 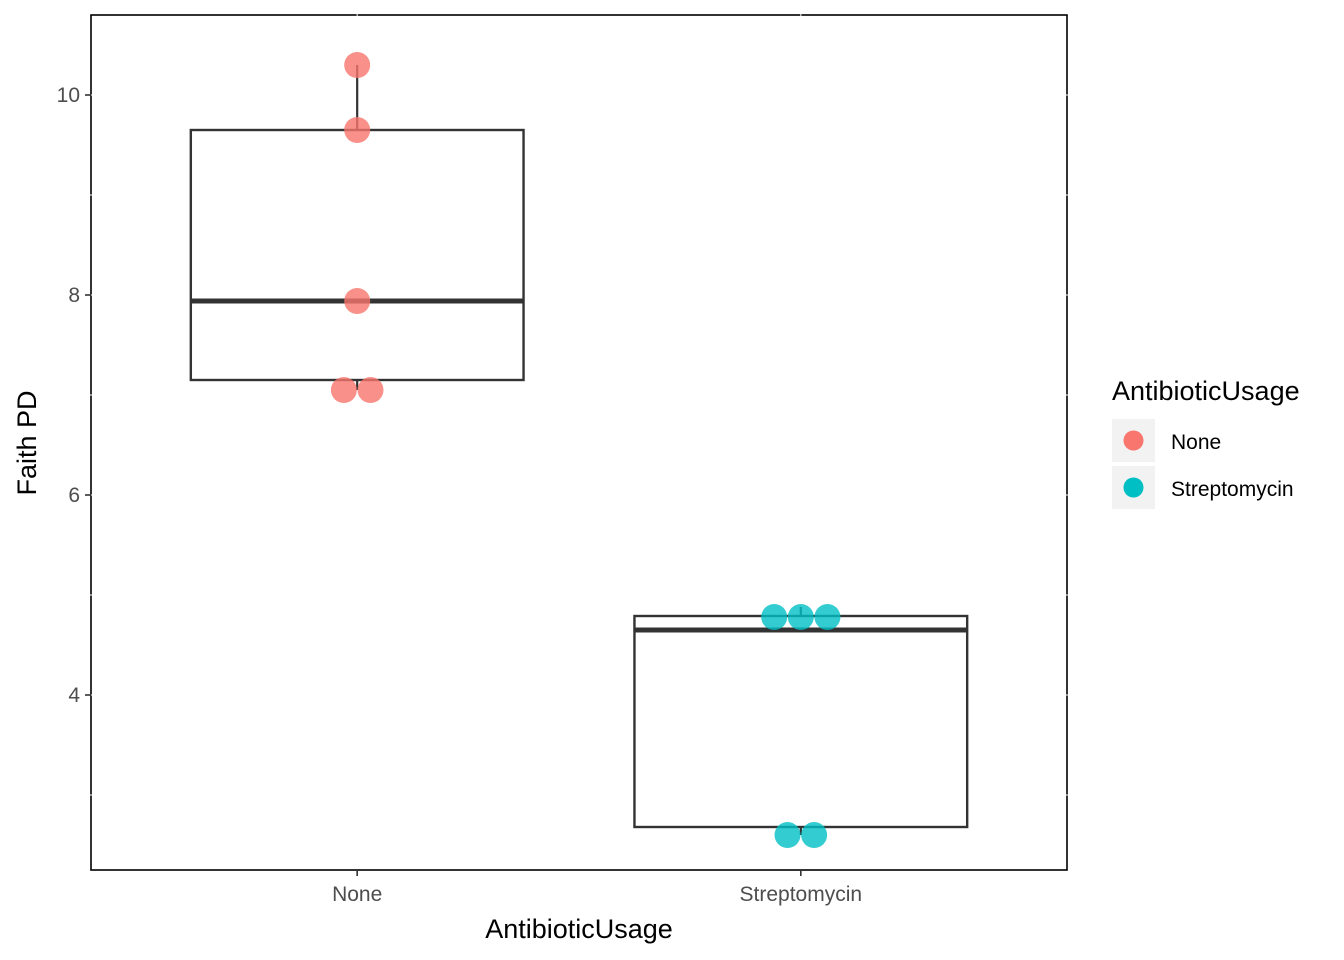 What do you see at coordinates (74, 295) in the screenshot?
I see `y-tick-label: 8` at bounding box center [74, 295].